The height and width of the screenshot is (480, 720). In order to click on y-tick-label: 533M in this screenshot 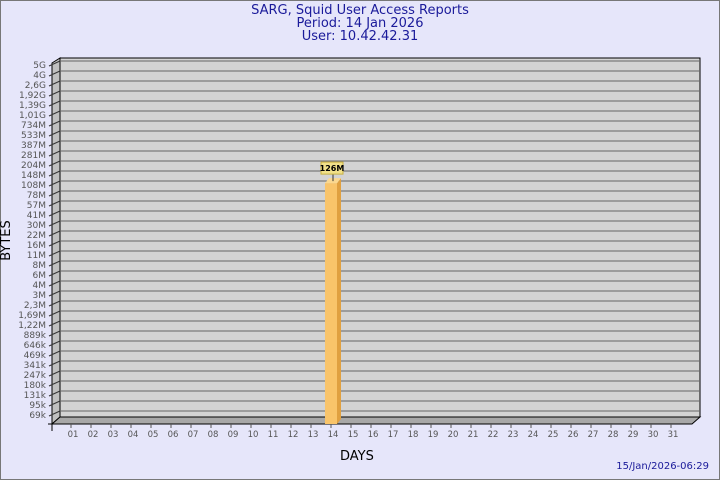, I will do `click(33, 136)`.